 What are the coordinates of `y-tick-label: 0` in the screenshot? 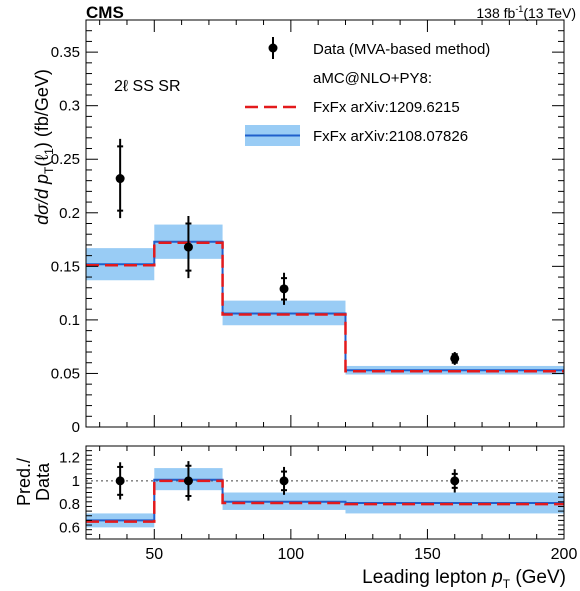 It's located at (76, 427).